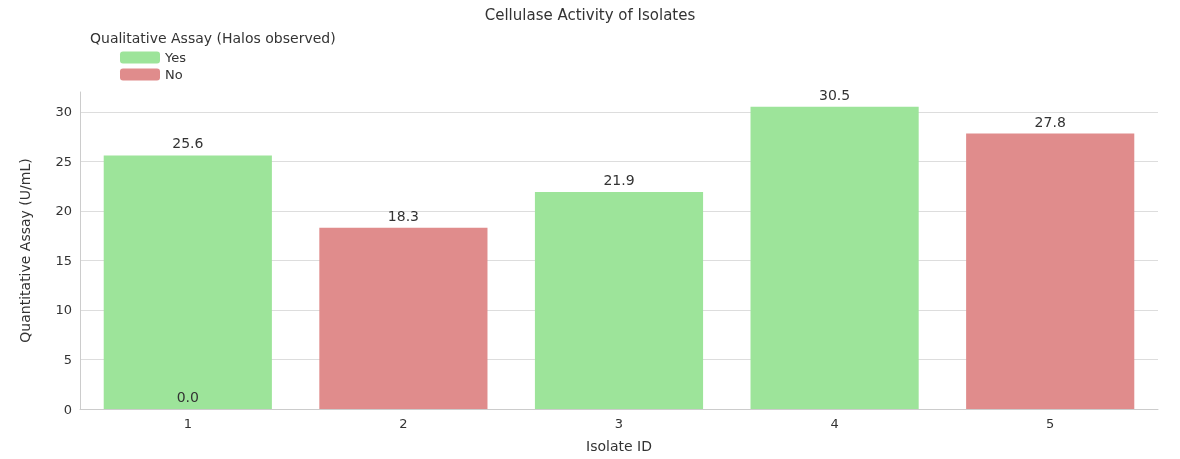  Describe the element at coordinates (187, 397) in the screenshot. I see `data-label: 0.0` at that location.